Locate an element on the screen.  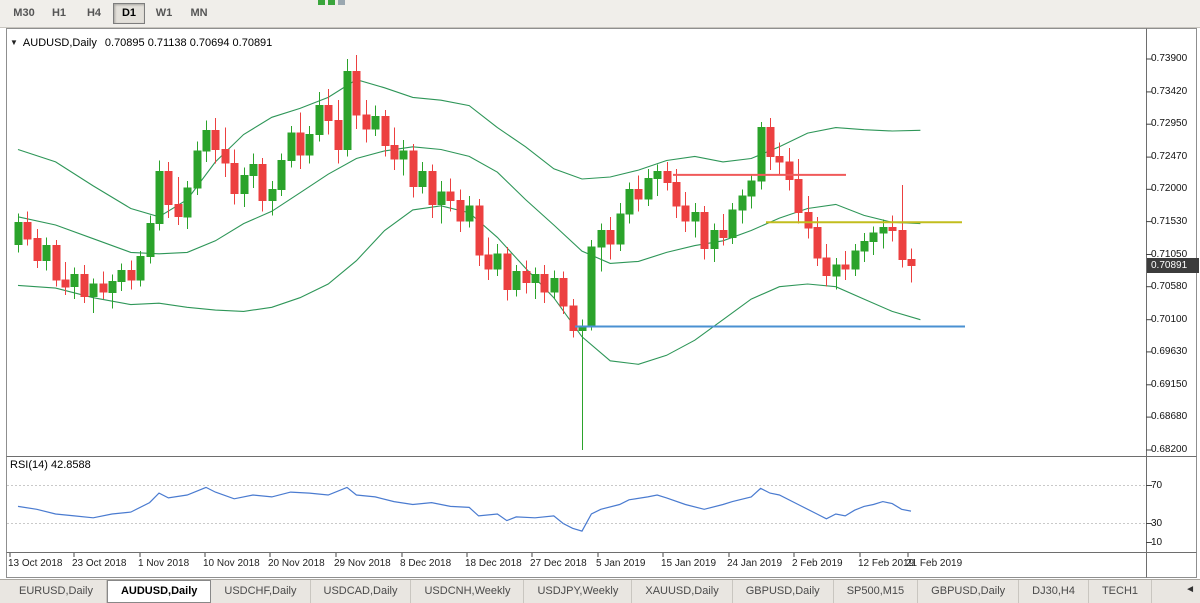
chart-tab-usdcnh: USDCNH,Weekly is located at coordinates (468, 591).